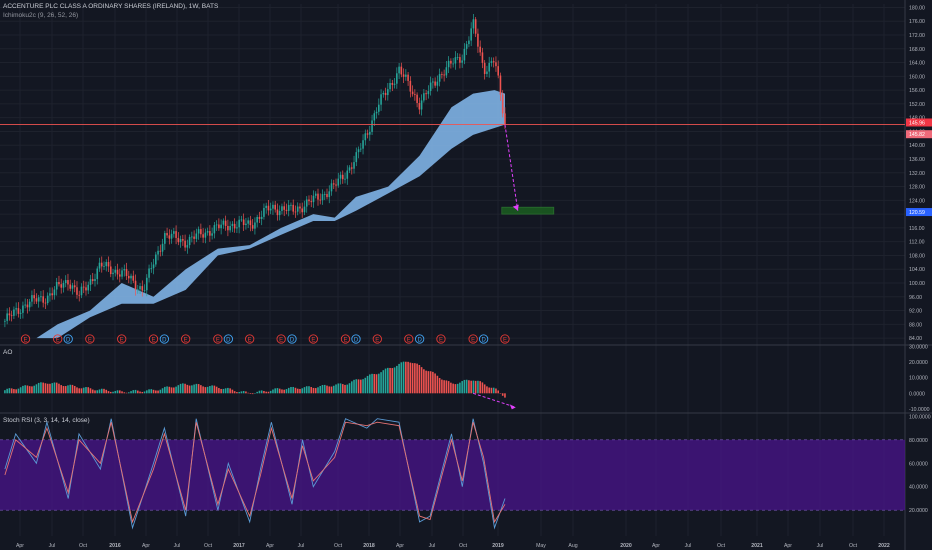 This screenshot has height=550, width=932. What do you see at coordinates (917, 8) in the screenshot?
I see `price-tick-label: 180.00` at bounding box center [917, 8].